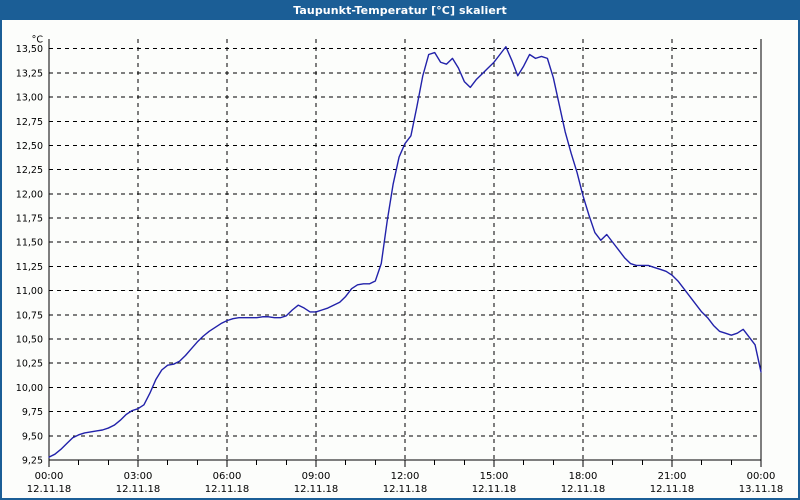  What do you see at coordinates (29, 364) in the screenshot?
I see `y-axis-tick-label: 10,25` at bounding box center [29, 364].